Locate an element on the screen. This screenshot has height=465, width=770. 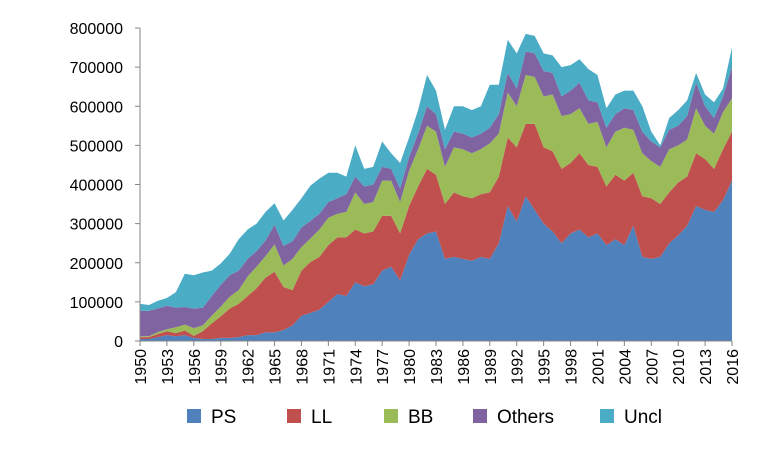
x-tick-label-1968: 1968 is located at coordinates (302, 367).